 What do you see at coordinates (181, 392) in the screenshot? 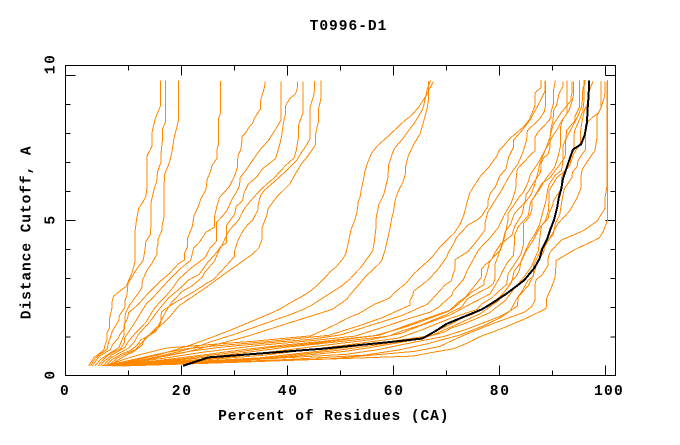
I see `svg-text: 20` at bounding box center [181, 392].